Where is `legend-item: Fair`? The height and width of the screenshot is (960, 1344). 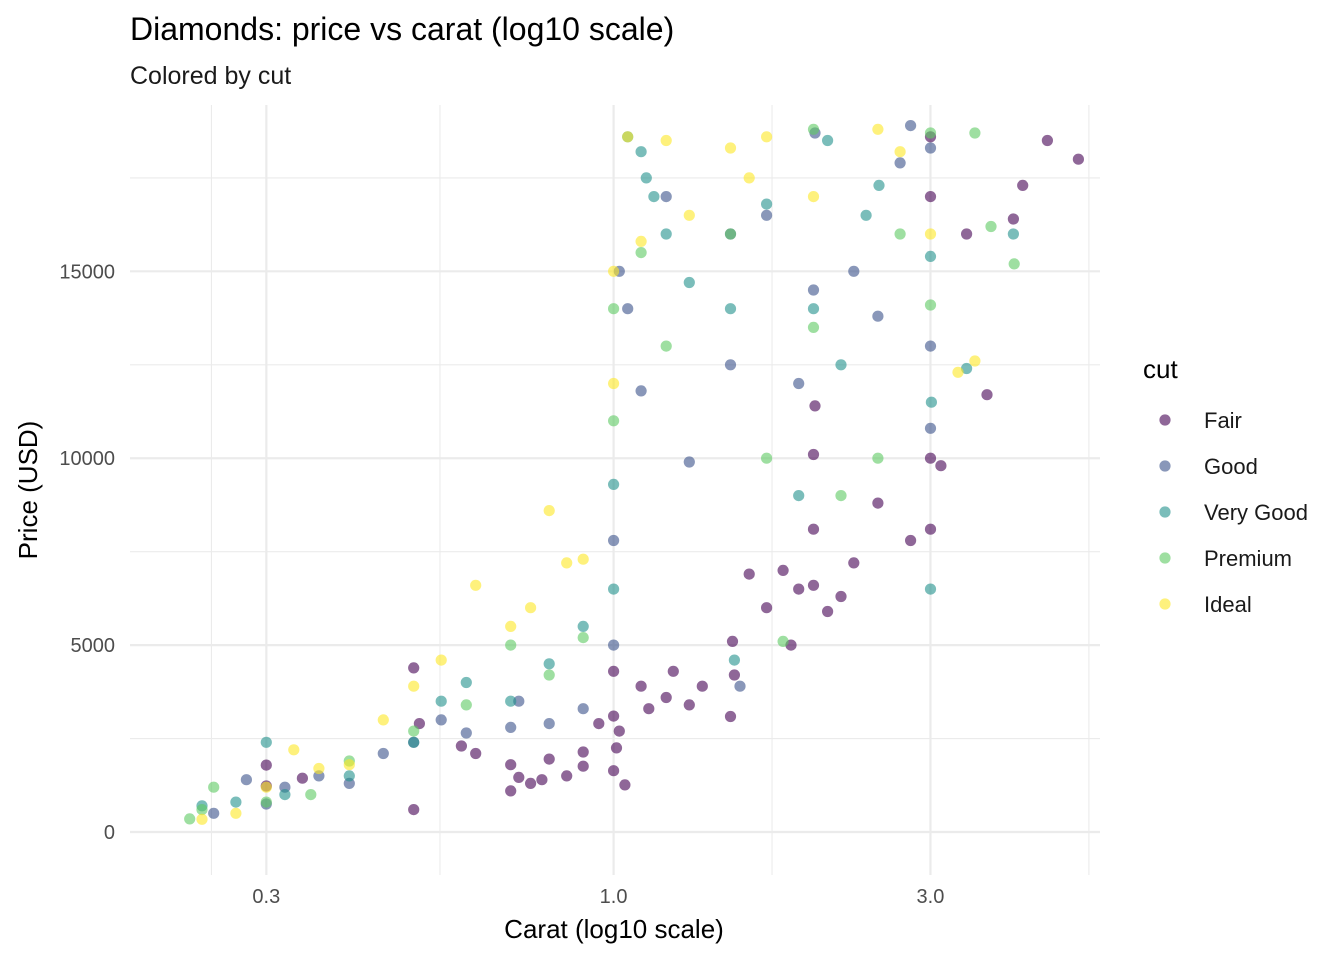
legend-item: Fair is located at coordinates (1200, 420).